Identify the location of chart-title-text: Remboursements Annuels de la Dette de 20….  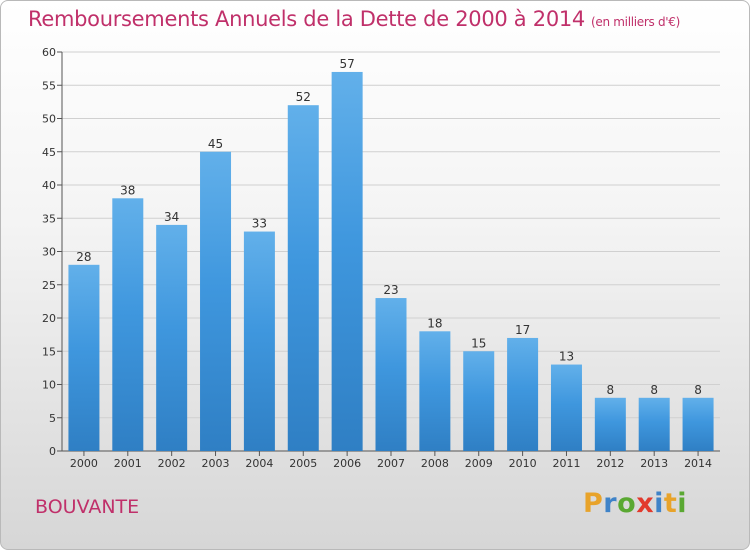
(306, 19).